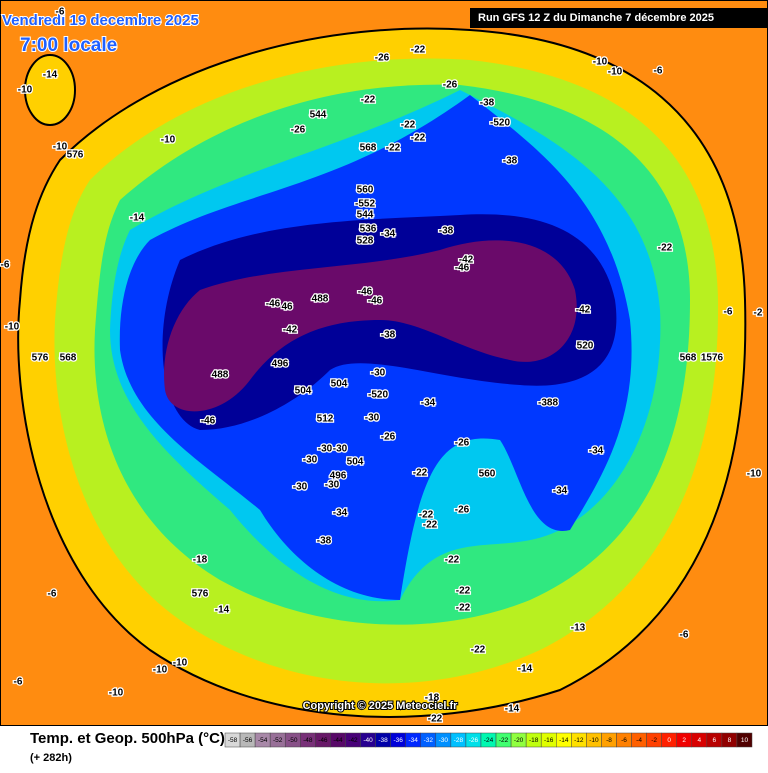 The width and height of the screenshot is (768, 773). Describe the element at coordinates (564, 740) in the screenshot. I see `scale-label: -14` at that location.